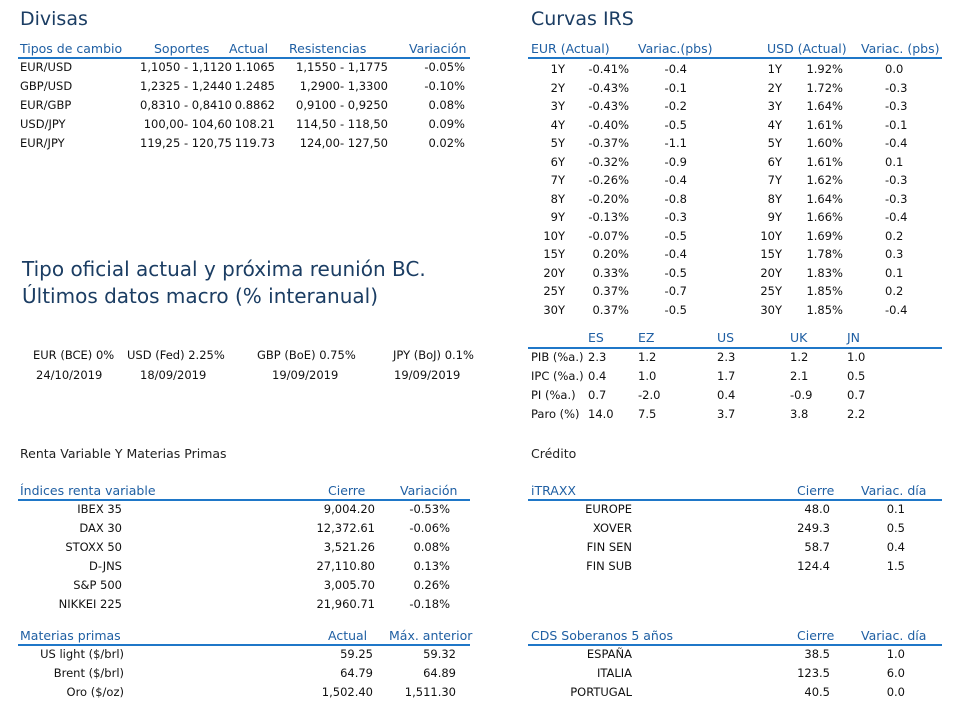 This screenshot has height=714, width=960. Describe the element at coordinates (553, 395) in the screenshot. I see `macro-row-cell: PI (%a.)` at that location.